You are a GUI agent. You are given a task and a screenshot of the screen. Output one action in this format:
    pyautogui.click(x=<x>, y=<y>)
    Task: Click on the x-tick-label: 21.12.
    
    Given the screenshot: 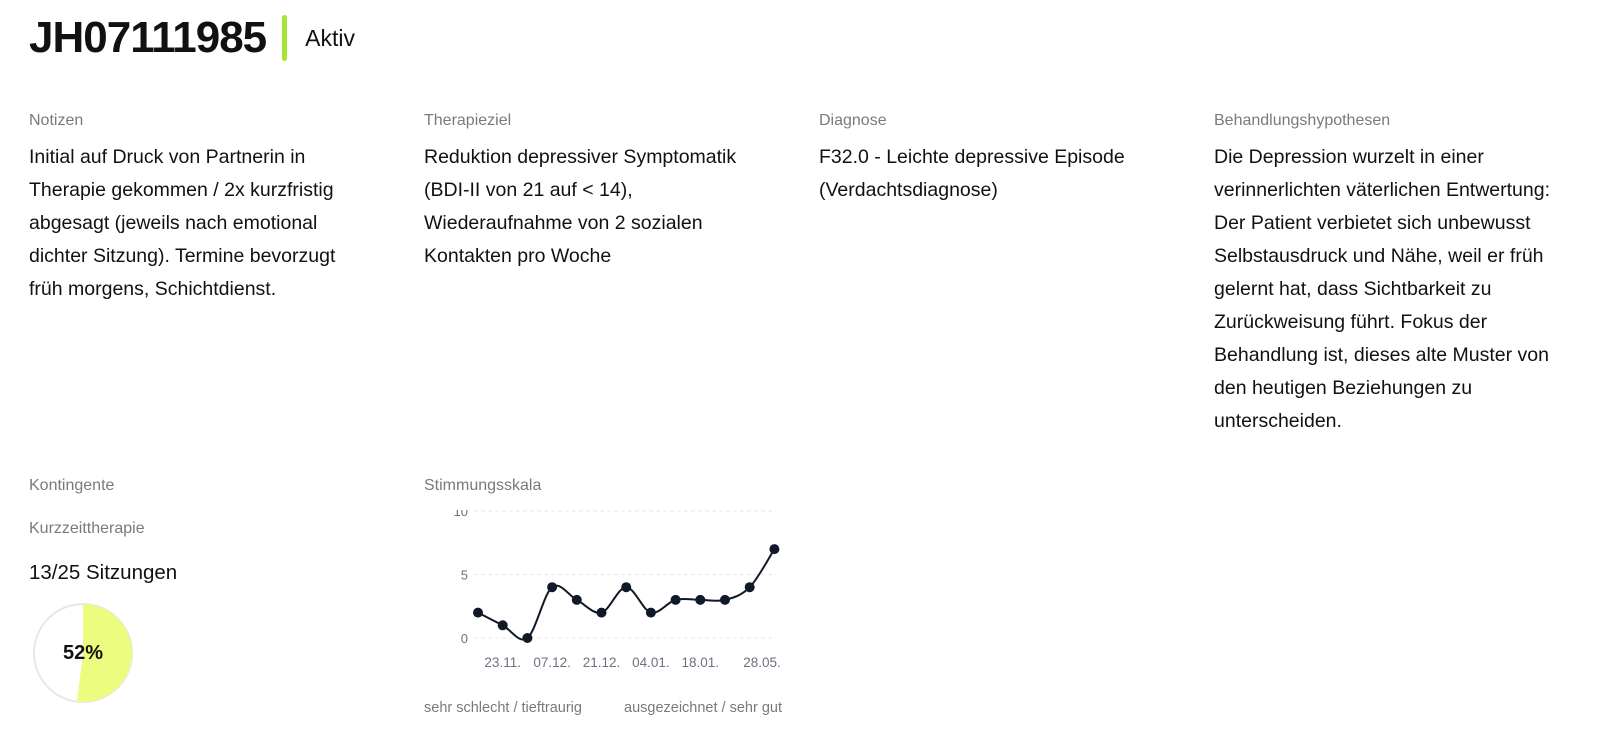 What is the action you would take?
    pyautogui.click(x=602, y=662)
    